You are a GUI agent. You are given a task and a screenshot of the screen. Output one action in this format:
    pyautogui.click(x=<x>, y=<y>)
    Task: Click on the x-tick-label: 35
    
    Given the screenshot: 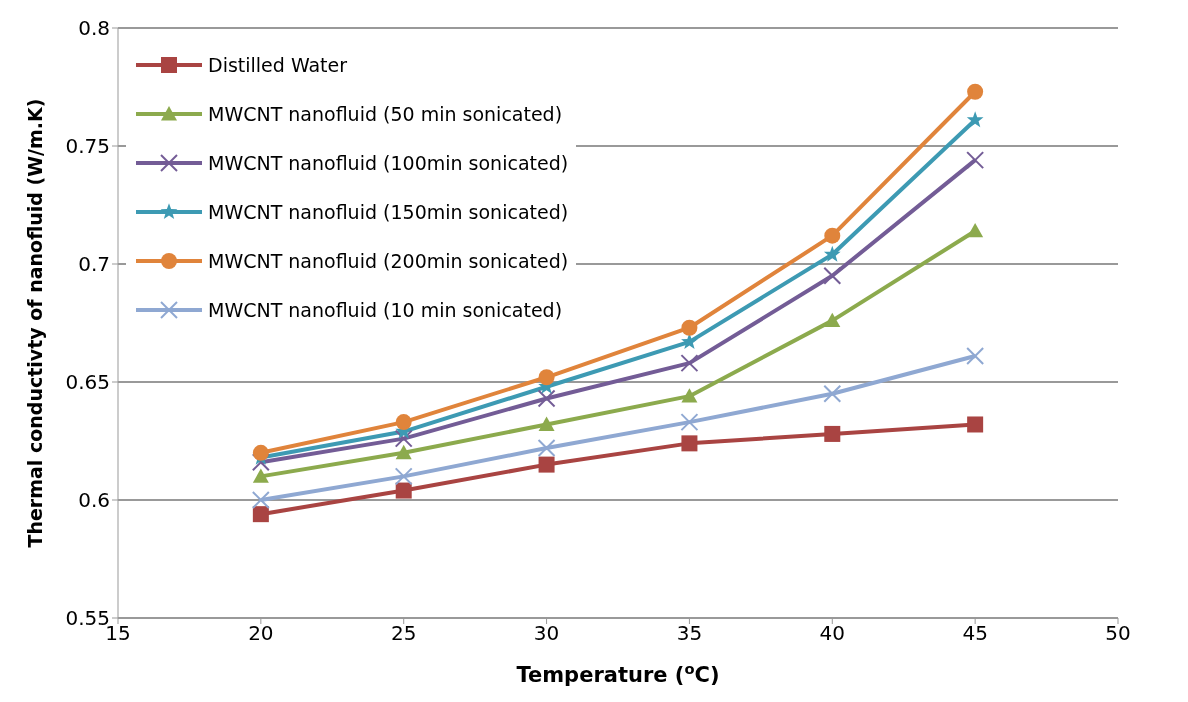 What is the action you would take?
    pyautogui.click(x=689, y=633)
    